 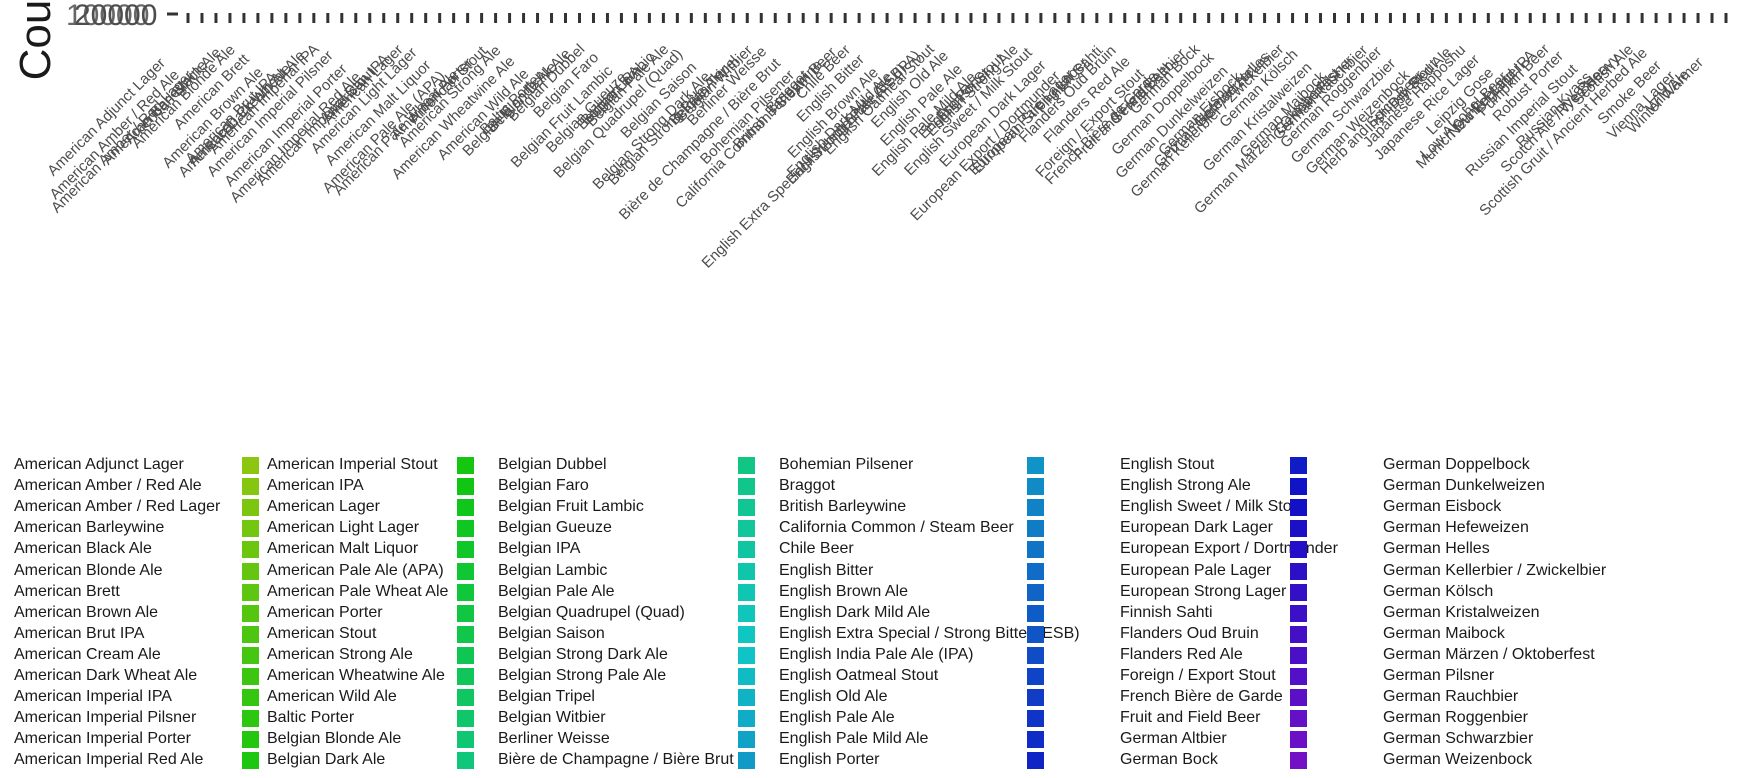 What do you see at coordinates (343, 549) in the screenshot?
I see `legend-label: American Malt Liquor` at bounding box center [343, 549].